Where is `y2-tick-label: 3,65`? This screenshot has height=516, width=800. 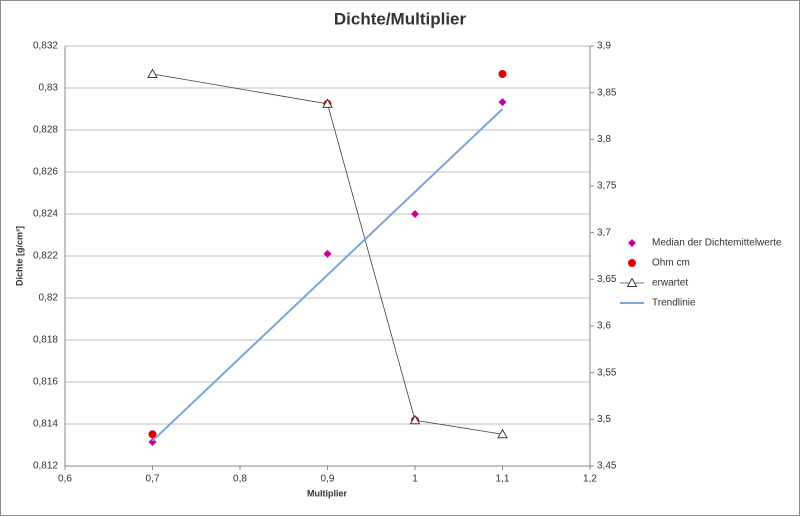 y2-tick-label: 3,65 is located at coordinates (607, 279).